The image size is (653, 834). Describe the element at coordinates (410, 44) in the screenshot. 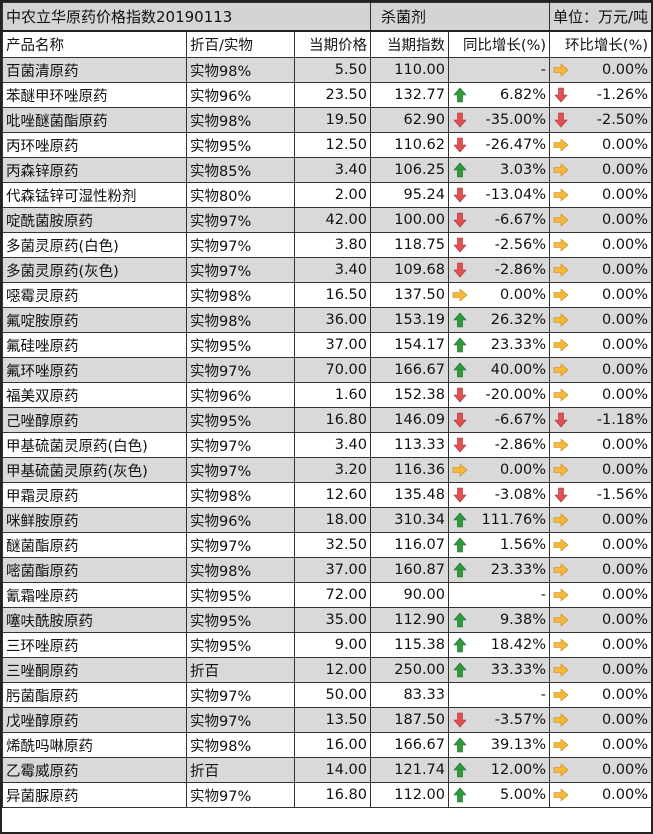

I see `header-index: 当期指数` at that location.